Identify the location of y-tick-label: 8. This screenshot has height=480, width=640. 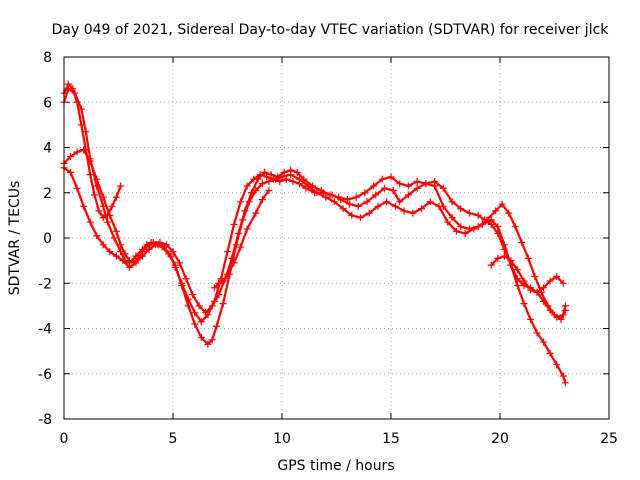
(47, 58).